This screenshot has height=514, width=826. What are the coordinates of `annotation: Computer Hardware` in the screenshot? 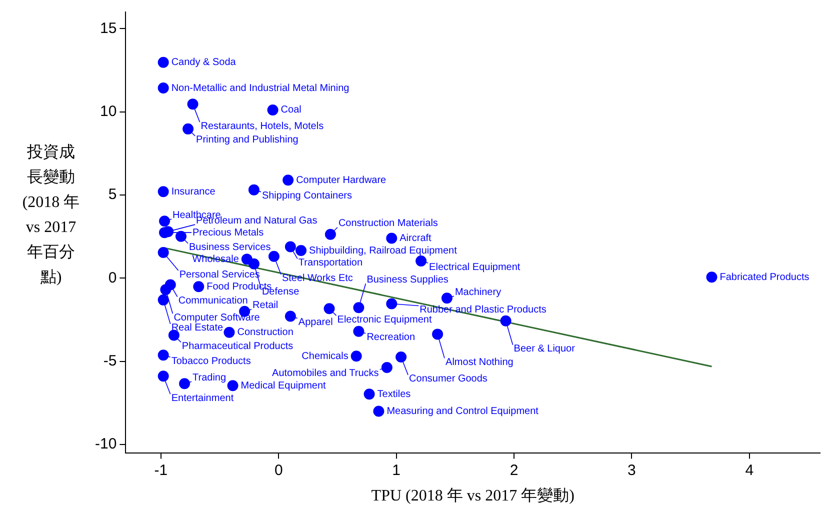 It's located at (341, 180).